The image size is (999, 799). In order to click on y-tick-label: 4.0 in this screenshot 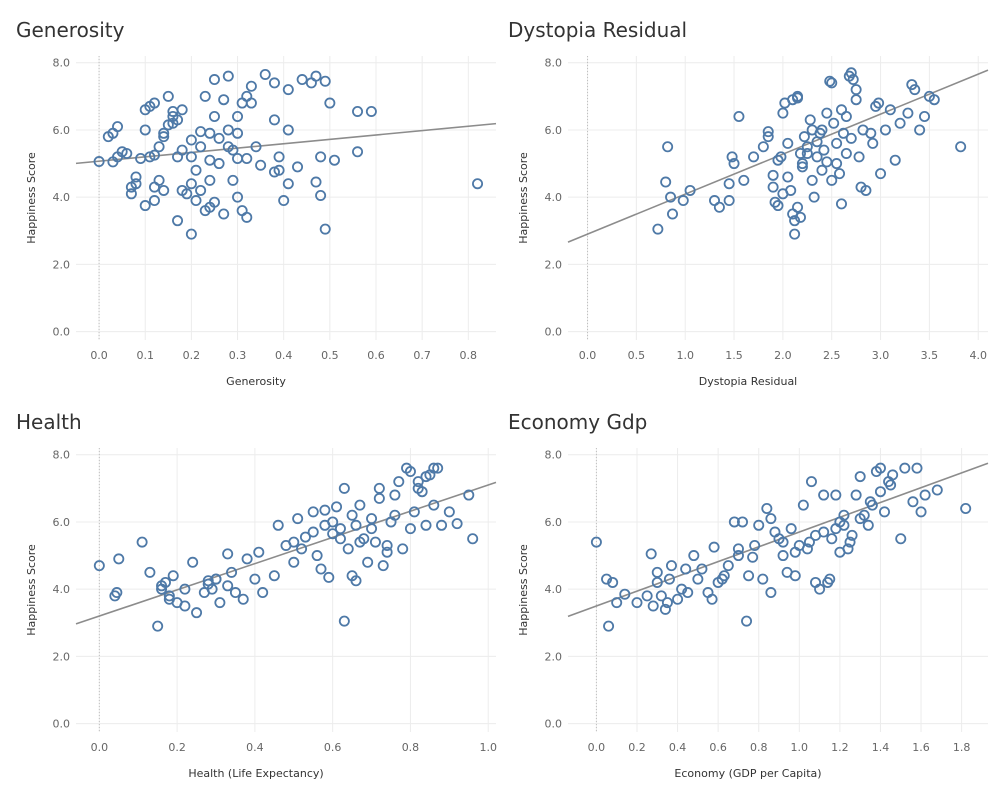, I will do `click(554, 197)`.